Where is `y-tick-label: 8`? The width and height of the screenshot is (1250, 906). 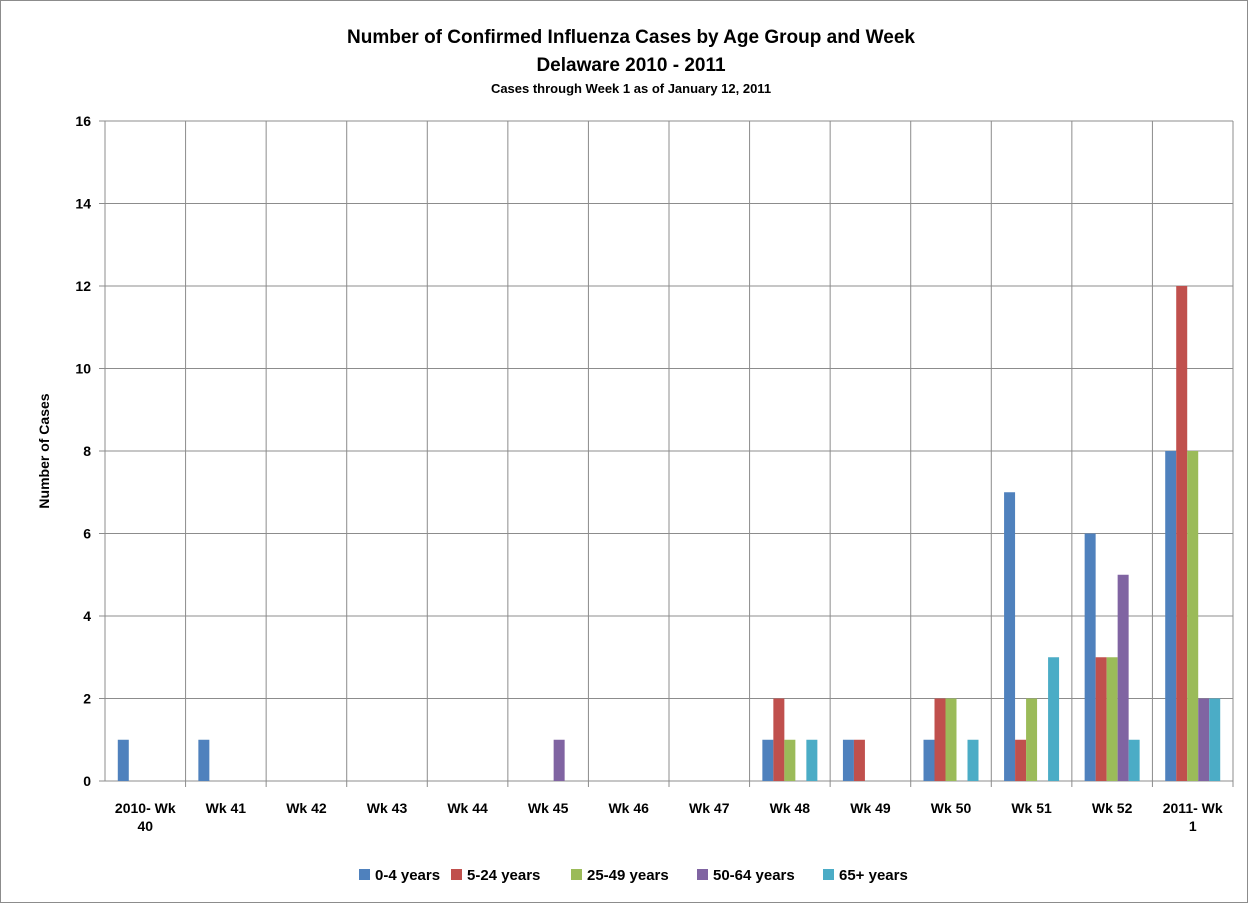
y-tick-label: 8 is located at coordinates (87, 451).